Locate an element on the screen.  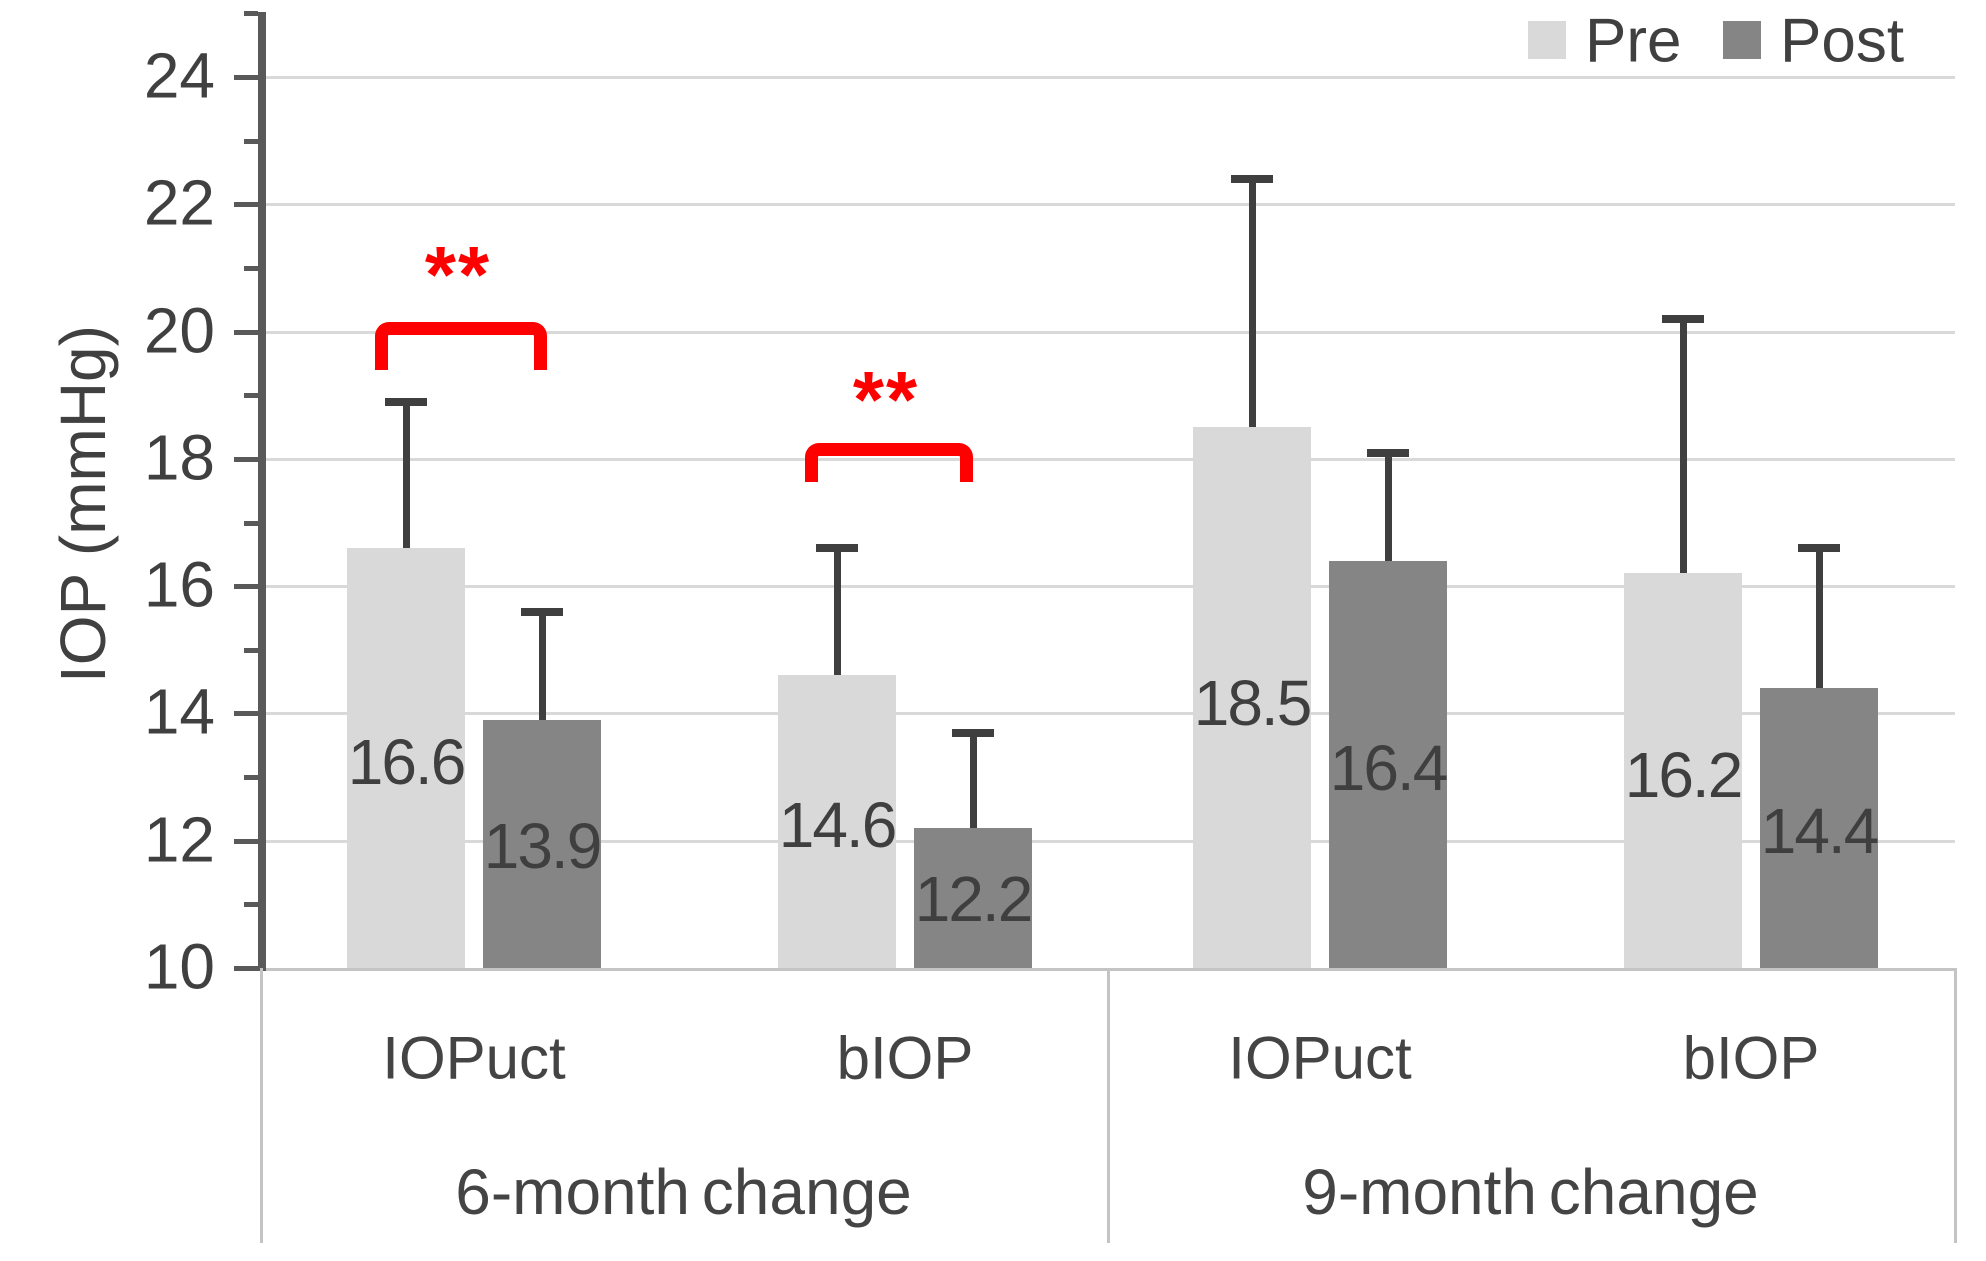
legend-label-pre: Pre is located at coordinates (1633, 41).